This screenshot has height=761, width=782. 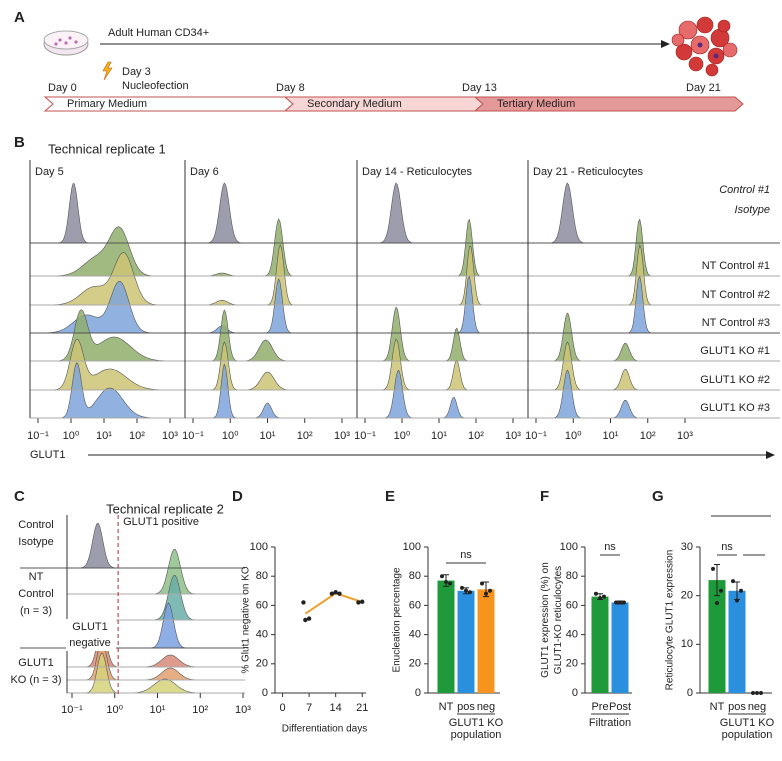 What do you see at coordinates (35, 542) in the screenshot?
I see `group-label: Isotype` at bounding box center [35, 542].